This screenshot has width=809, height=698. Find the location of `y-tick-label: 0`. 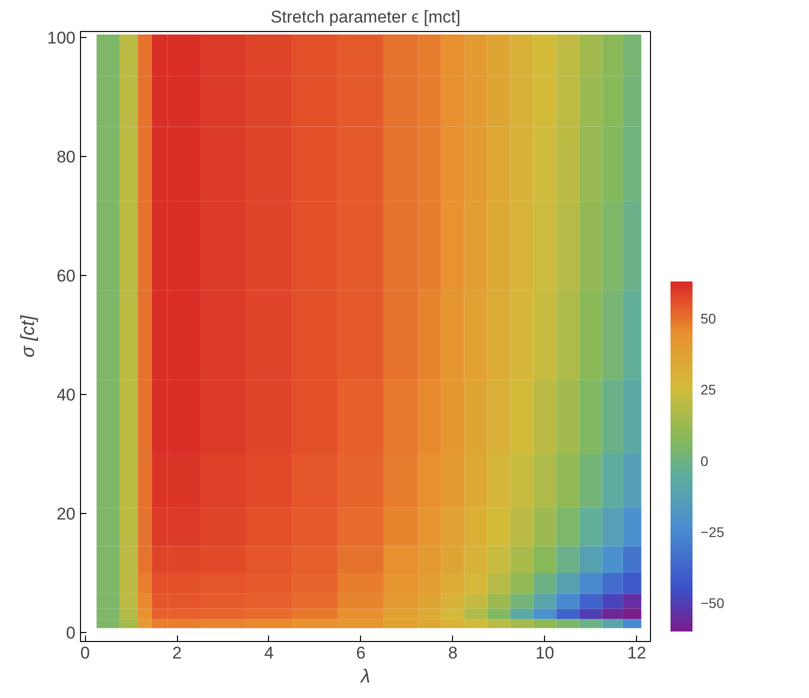

y-tick-label: 0 is located at coordinates (71, 633).